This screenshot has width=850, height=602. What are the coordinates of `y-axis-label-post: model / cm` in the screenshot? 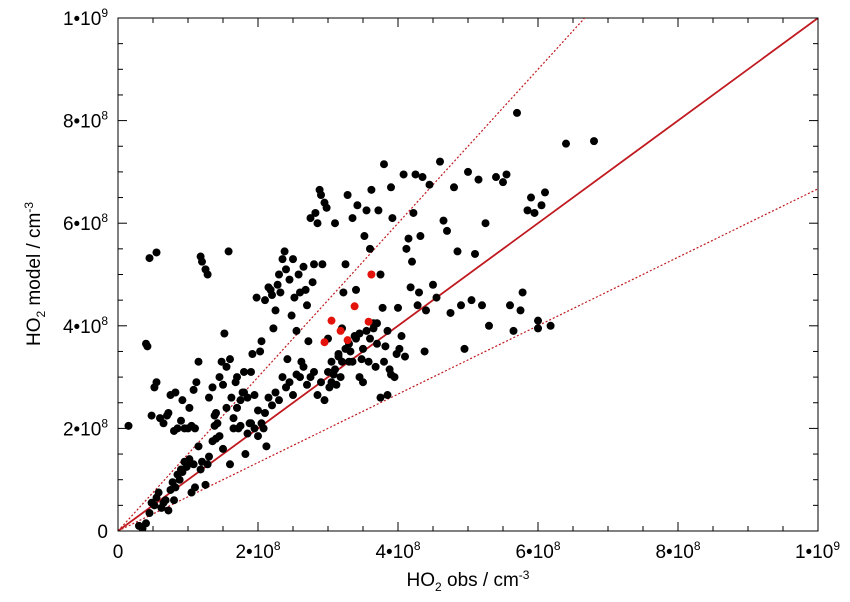 It's located at (34, 262).